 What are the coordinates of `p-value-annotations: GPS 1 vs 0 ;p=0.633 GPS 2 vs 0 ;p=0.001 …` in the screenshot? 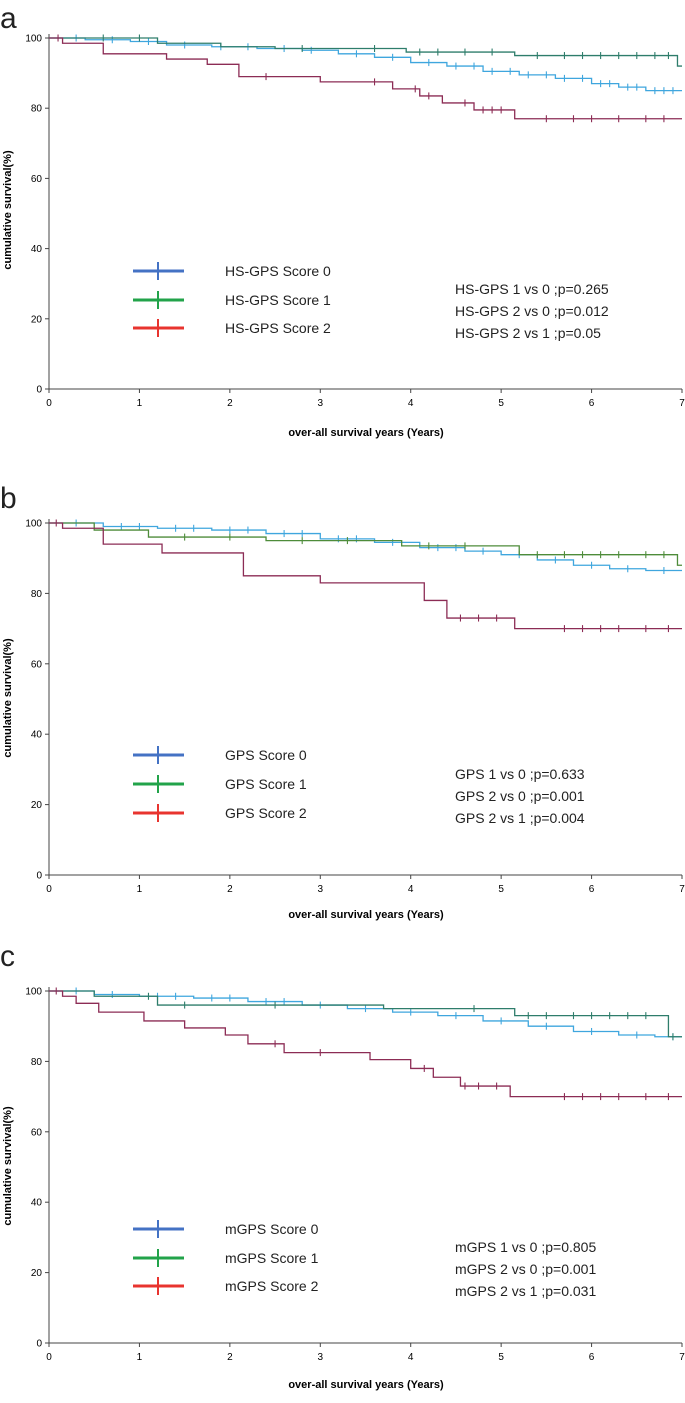 It's located at (520, 796).